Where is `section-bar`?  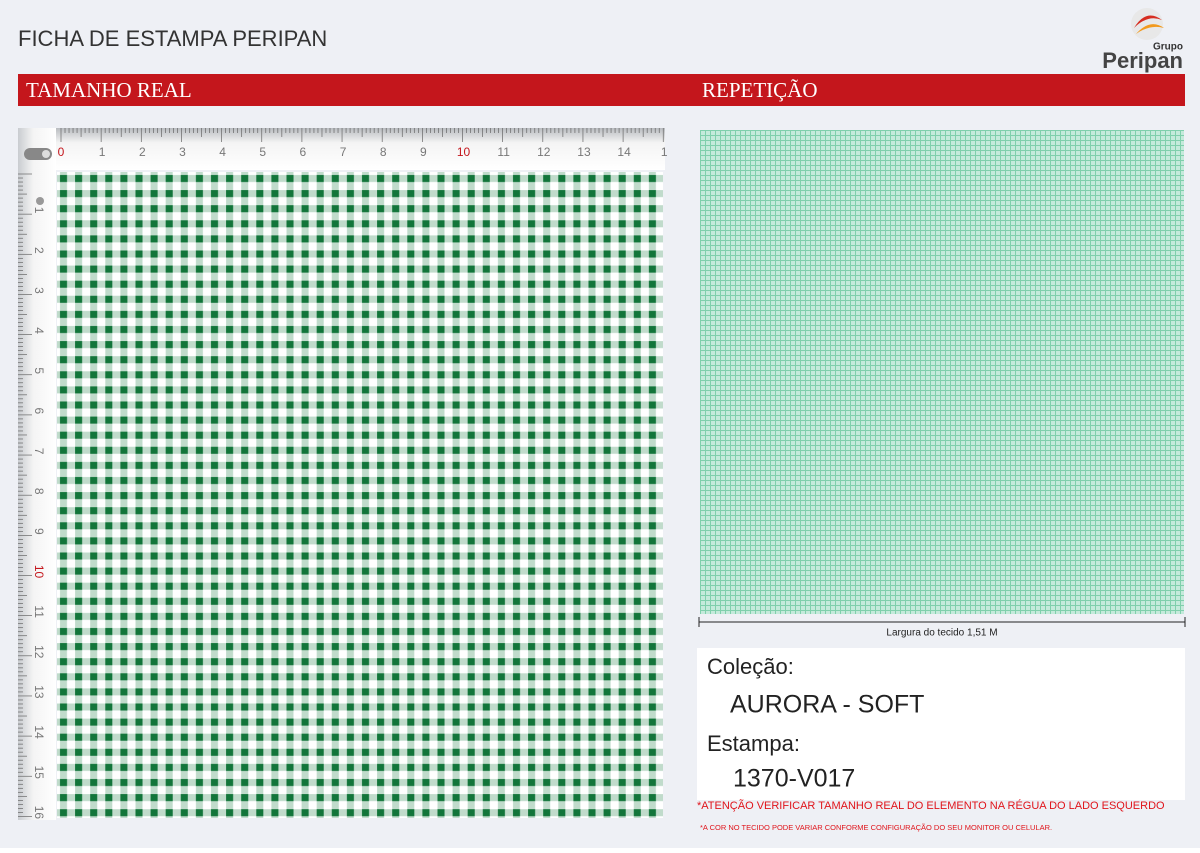 section-bar is located at coordinates (601, 90).